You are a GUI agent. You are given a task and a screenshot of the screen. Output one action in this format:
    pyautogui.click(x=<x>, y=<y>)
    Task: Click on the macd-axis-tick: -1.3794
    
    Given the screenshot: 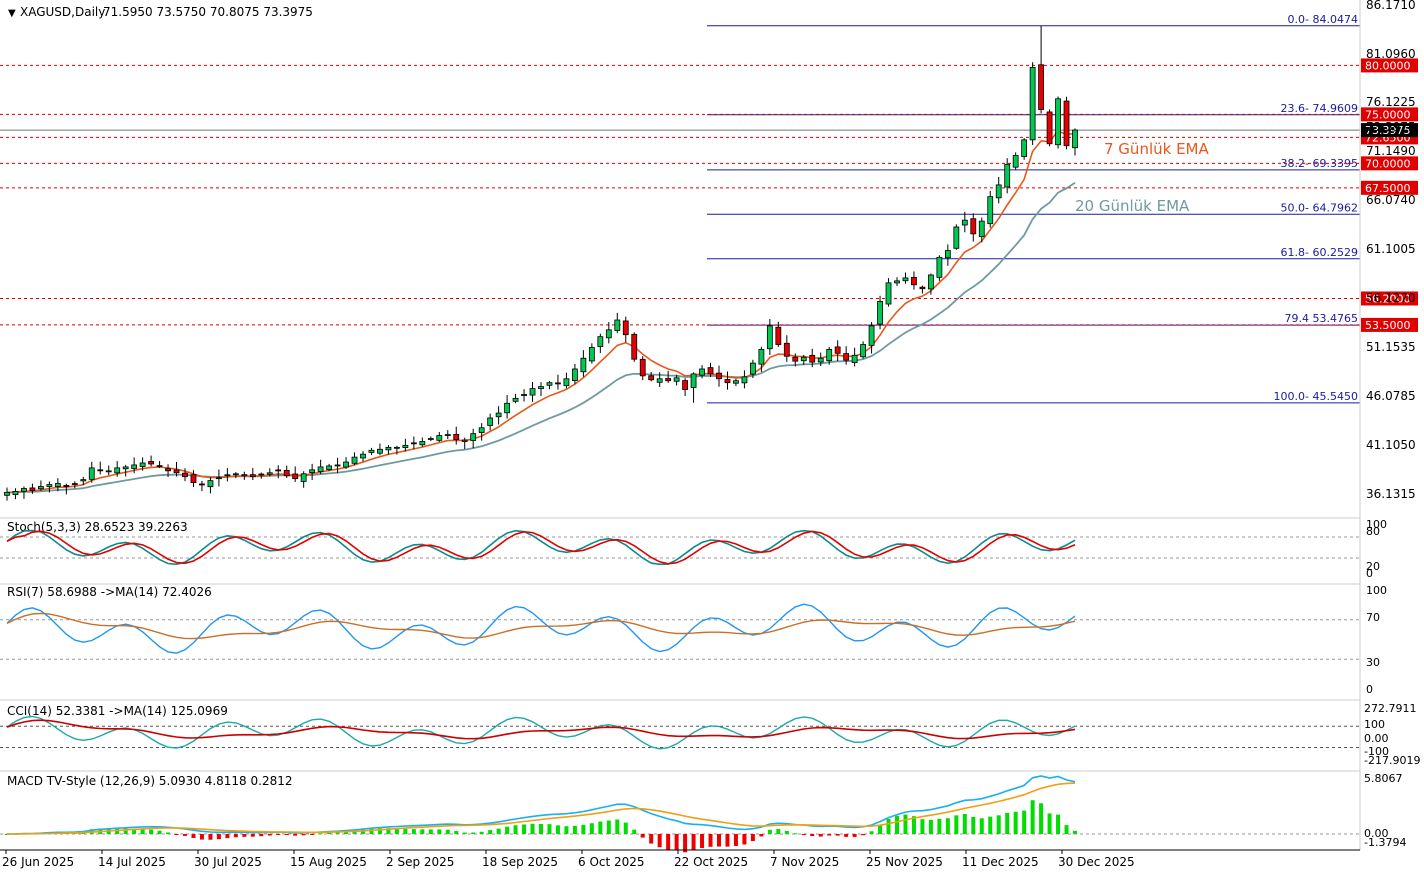 What is the action you would take?
    pyautogui.click(x=1385, y=842)
    